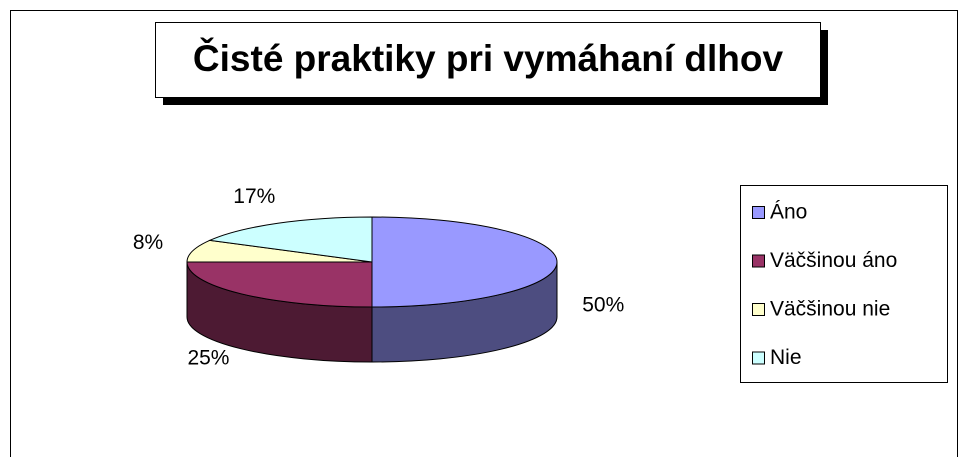  What do you see at coordinates (254, 196) in the screenshot?
I see `data-label: 17%` at bounding box center [254, 196].